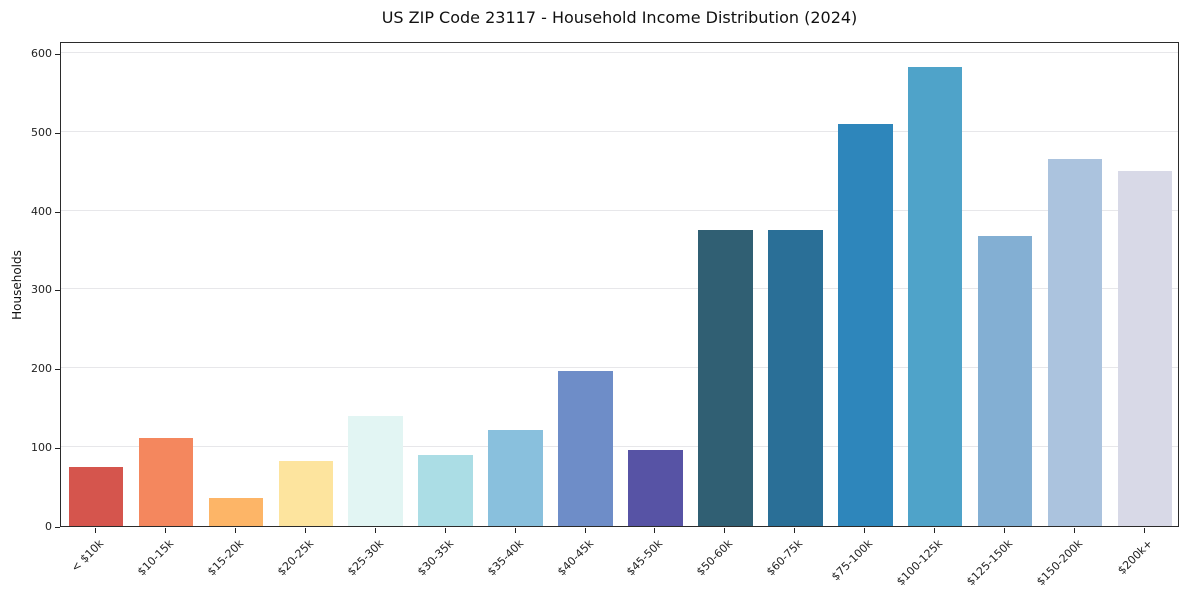  What do you see at coordinates (48, 526) in the screenshot?
I see `y-tick-label-0: 0` at bounding box center [48, 526].